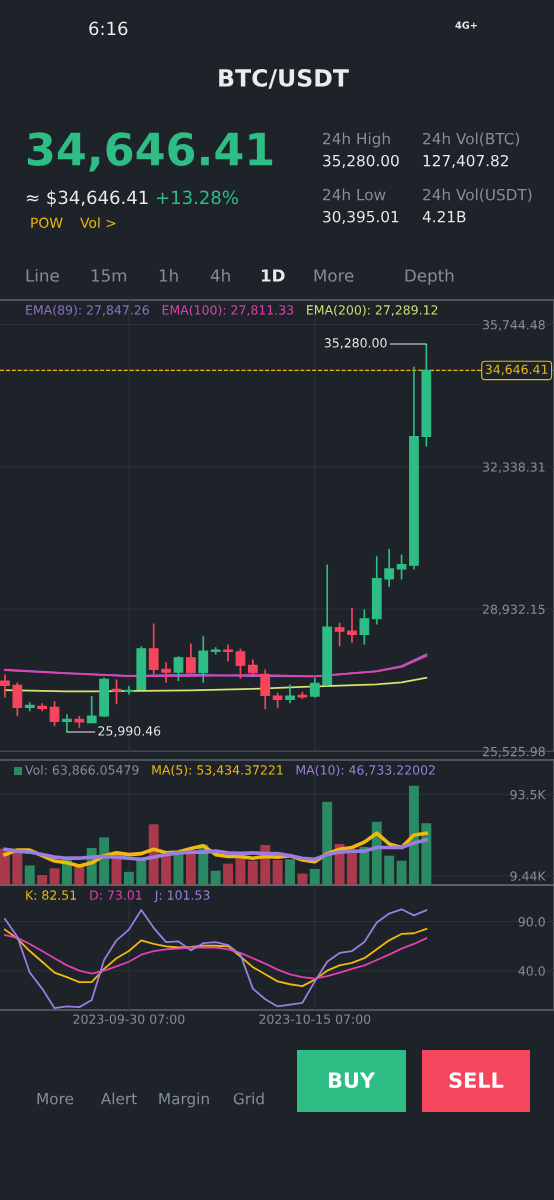 The image size is (554, 1200). I want to click on text: D: 73.01, so click(116, 895).